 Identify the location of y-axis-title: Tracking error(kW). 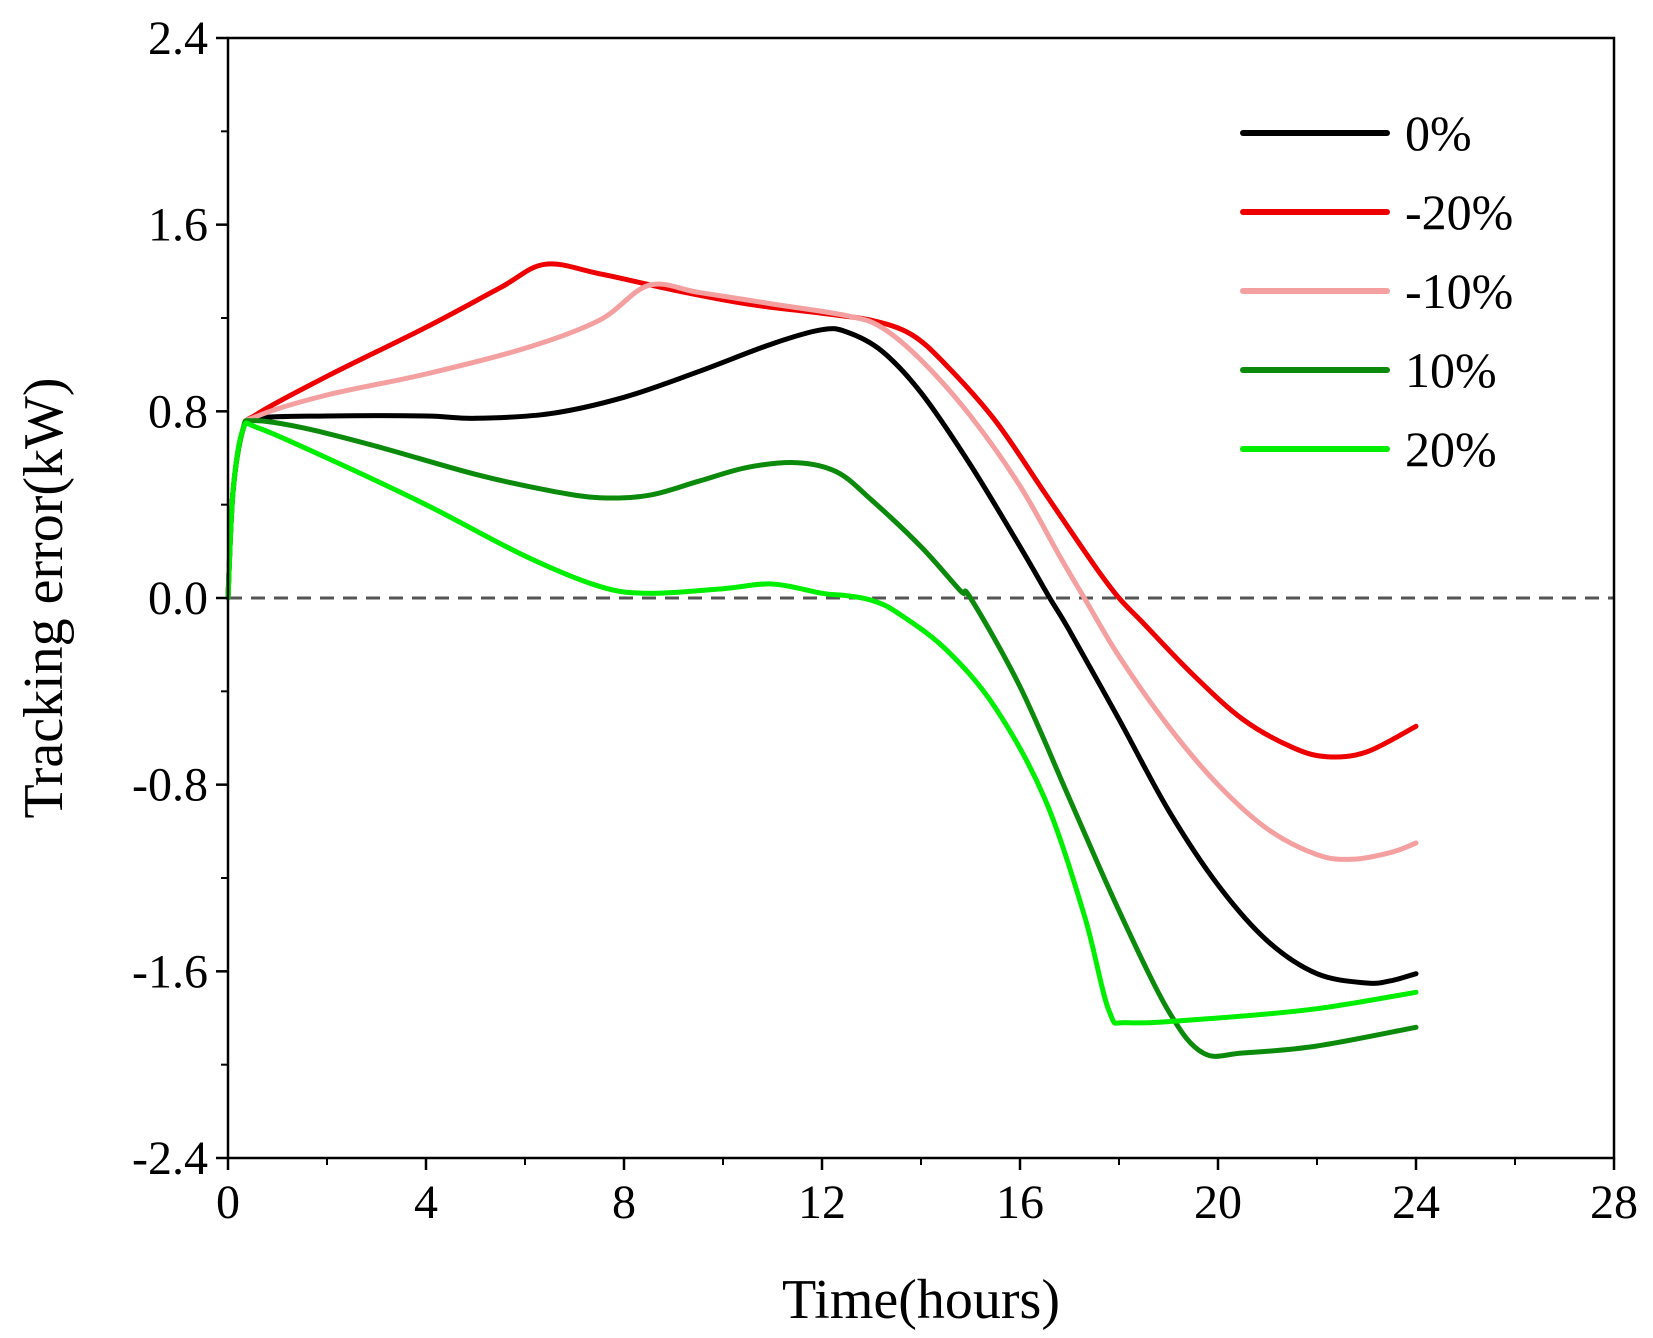
(44, 597).